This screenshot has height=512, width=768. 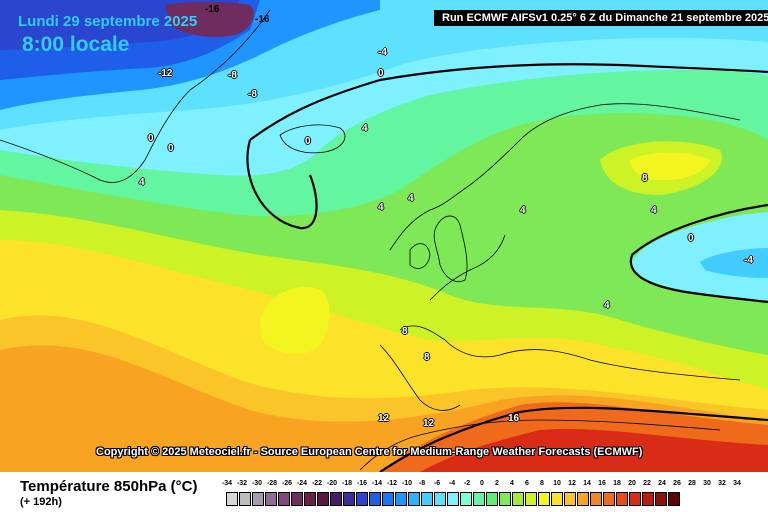 What do you see at coordinates (165, 73) in the screenshot?
I see `contour-label: -12` at bounding box center [165, 73].